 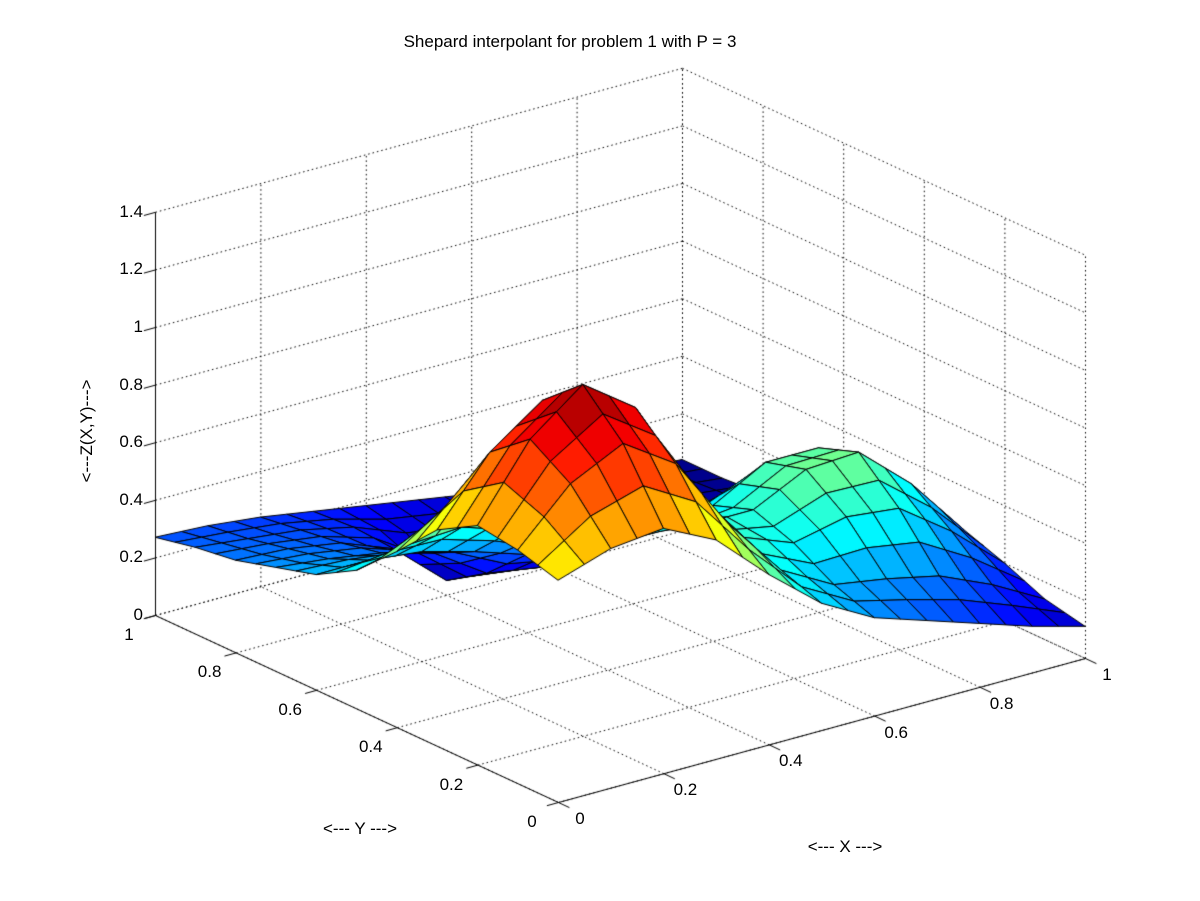 I want to click on z-axis-tick-label: 1.4, so click(x=131, y=211).